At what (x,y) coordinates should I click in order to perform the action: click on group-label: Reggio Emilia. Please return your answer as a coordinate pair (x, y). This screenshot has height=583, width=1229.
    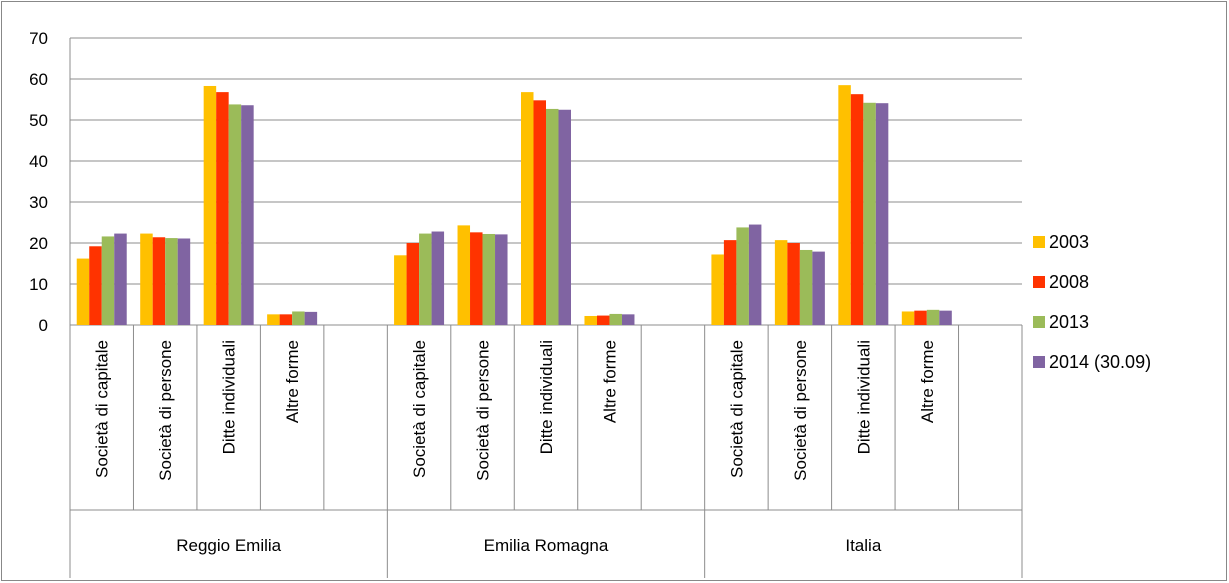
    Looking at the image, I should click on (228, 545).